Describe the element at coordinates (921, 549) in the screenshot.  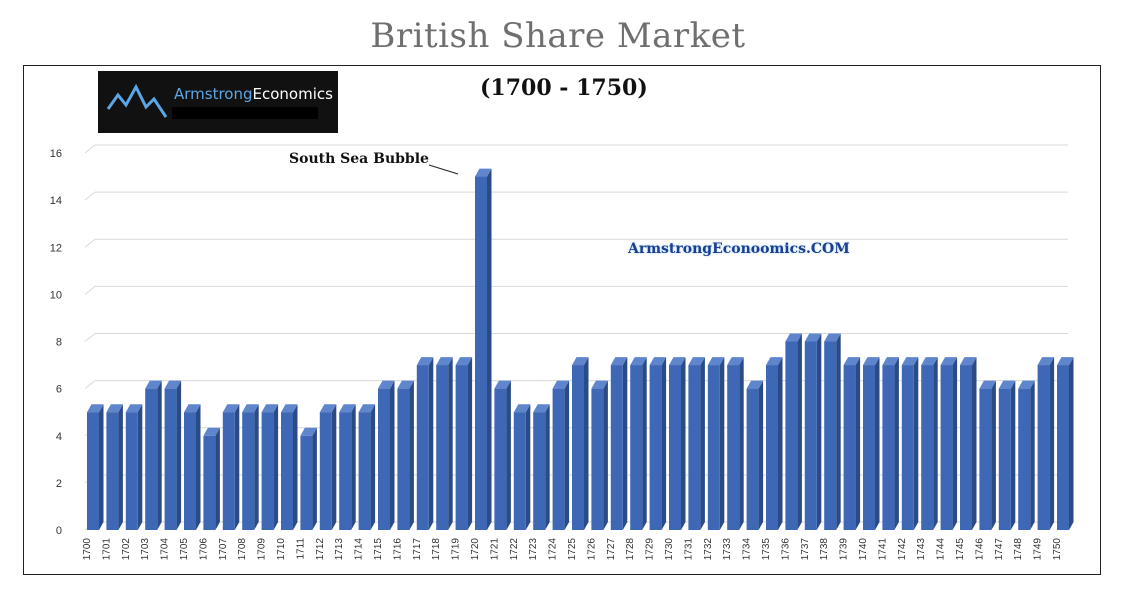
I see `x-tick-label: 1743` at that location.